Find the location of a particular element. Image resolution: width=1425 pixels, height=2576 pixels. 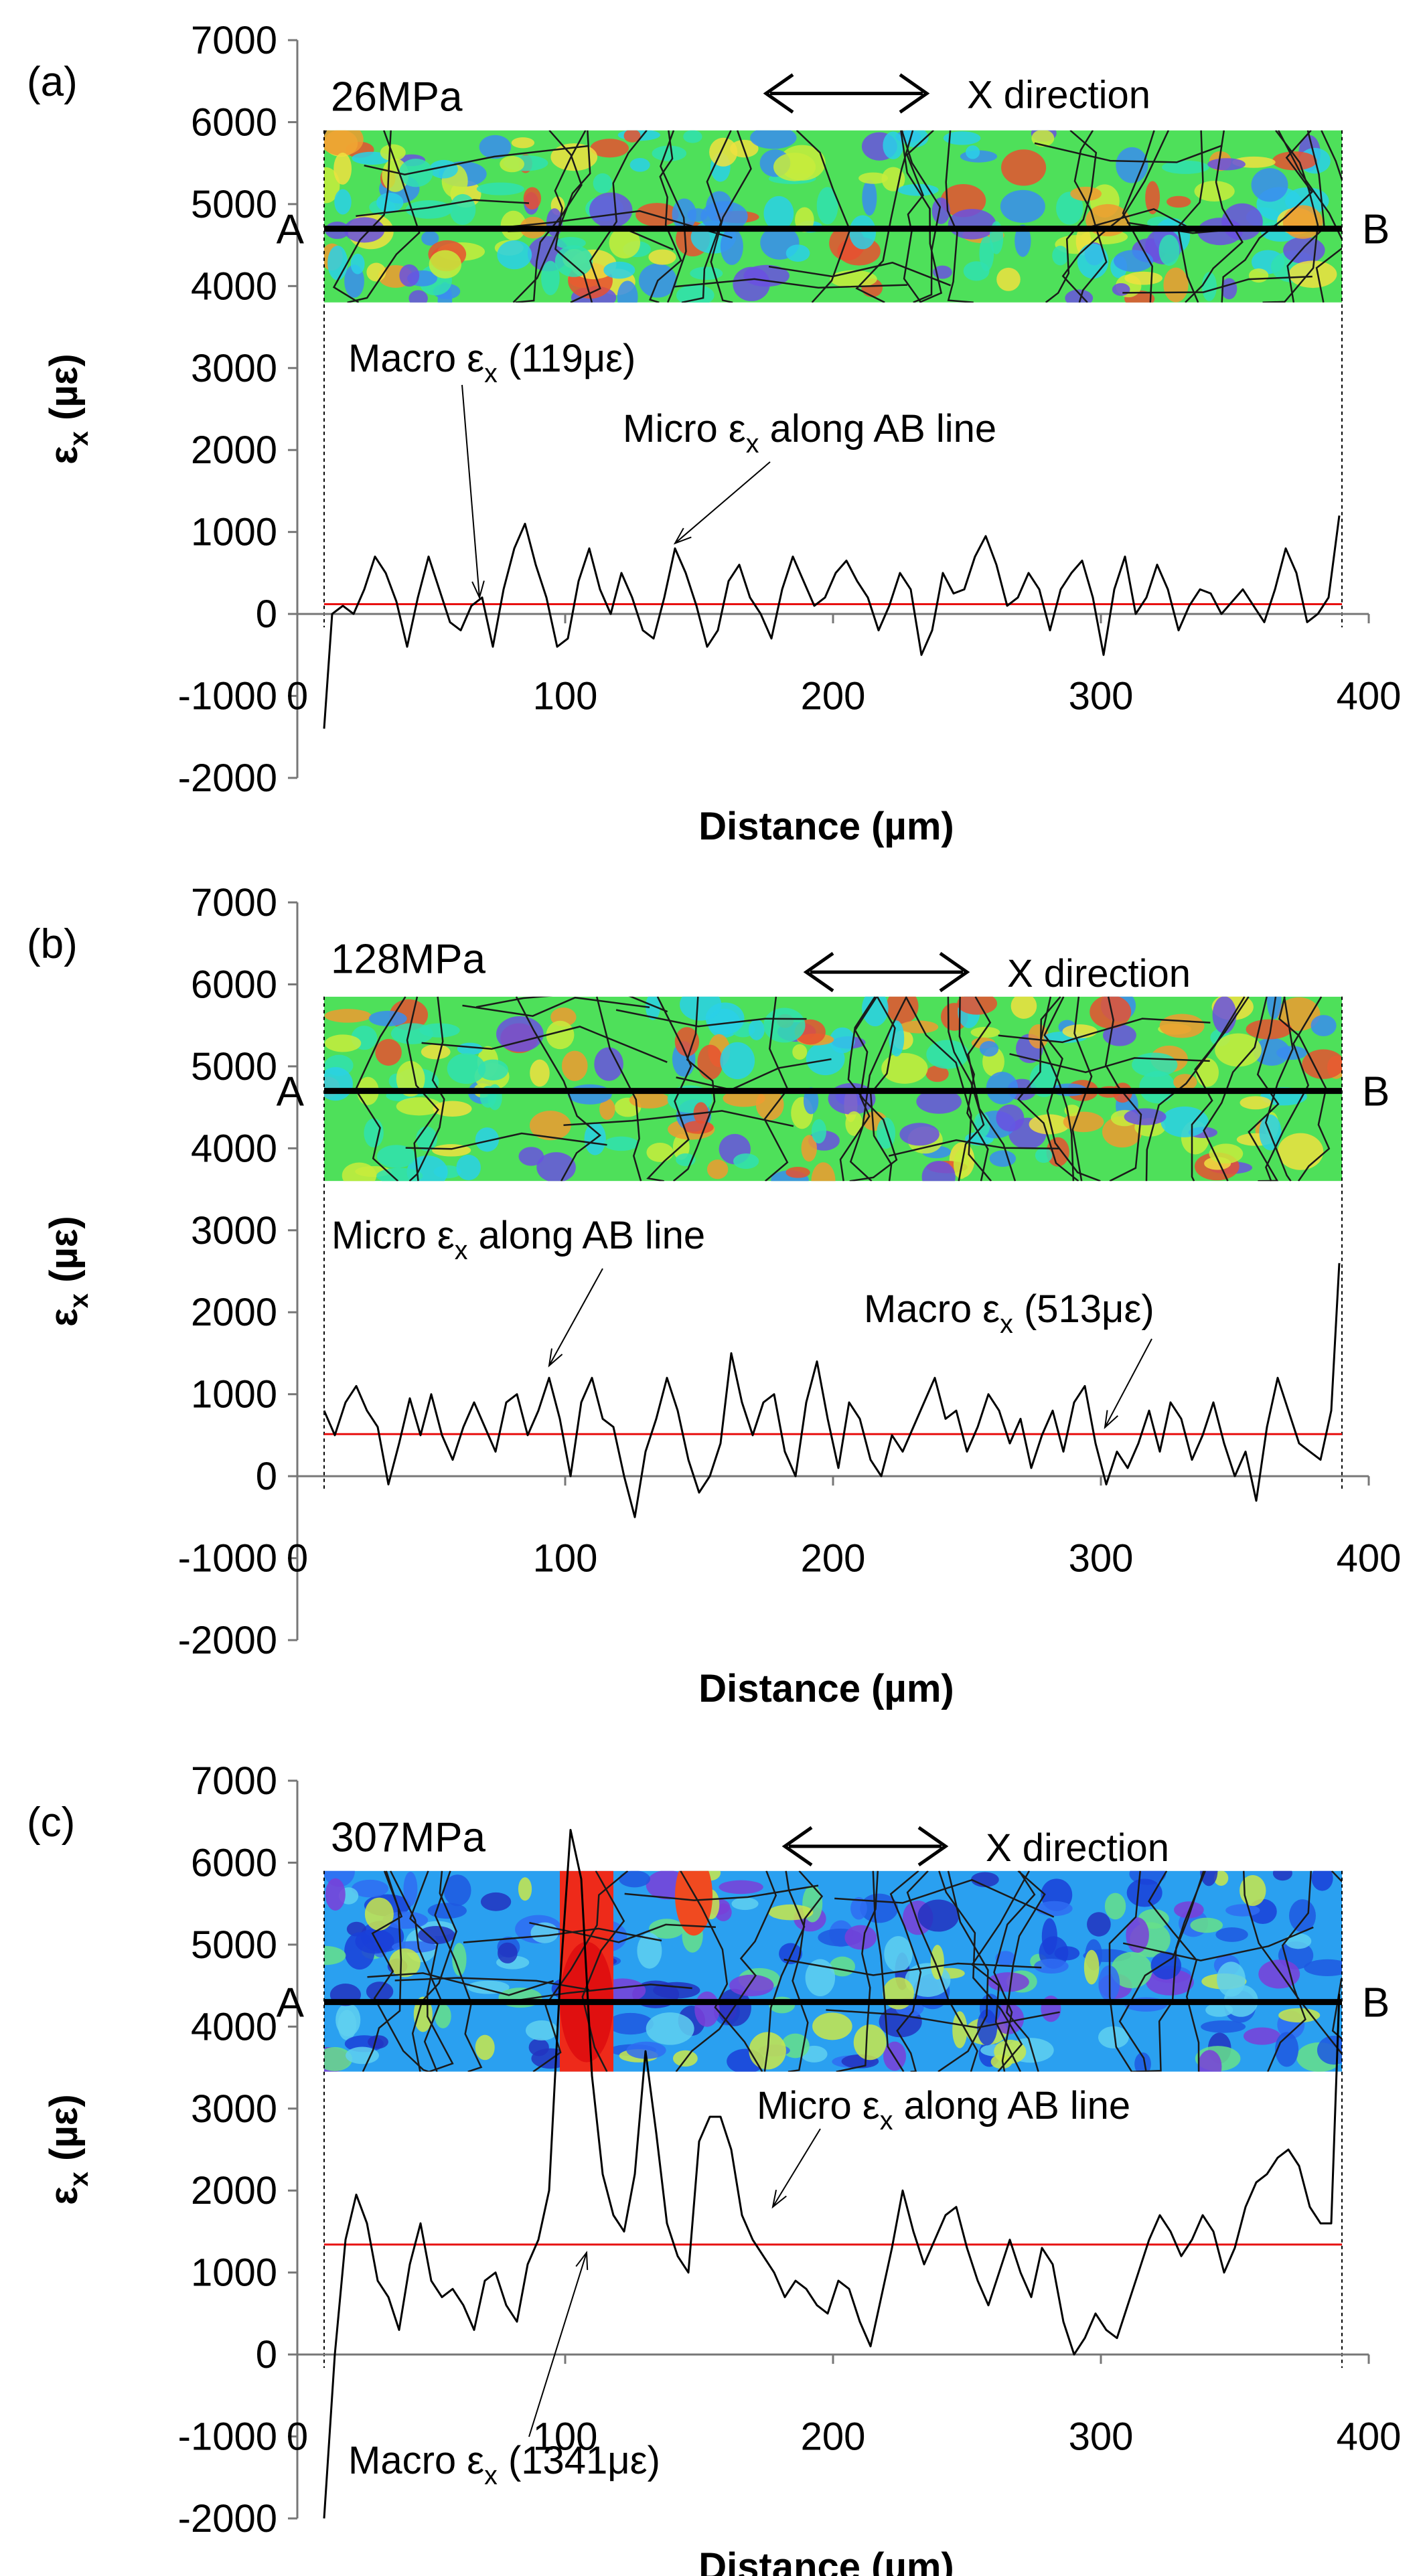

x-axis-title: Distance (µm) is located at coordinates (826, 2561).